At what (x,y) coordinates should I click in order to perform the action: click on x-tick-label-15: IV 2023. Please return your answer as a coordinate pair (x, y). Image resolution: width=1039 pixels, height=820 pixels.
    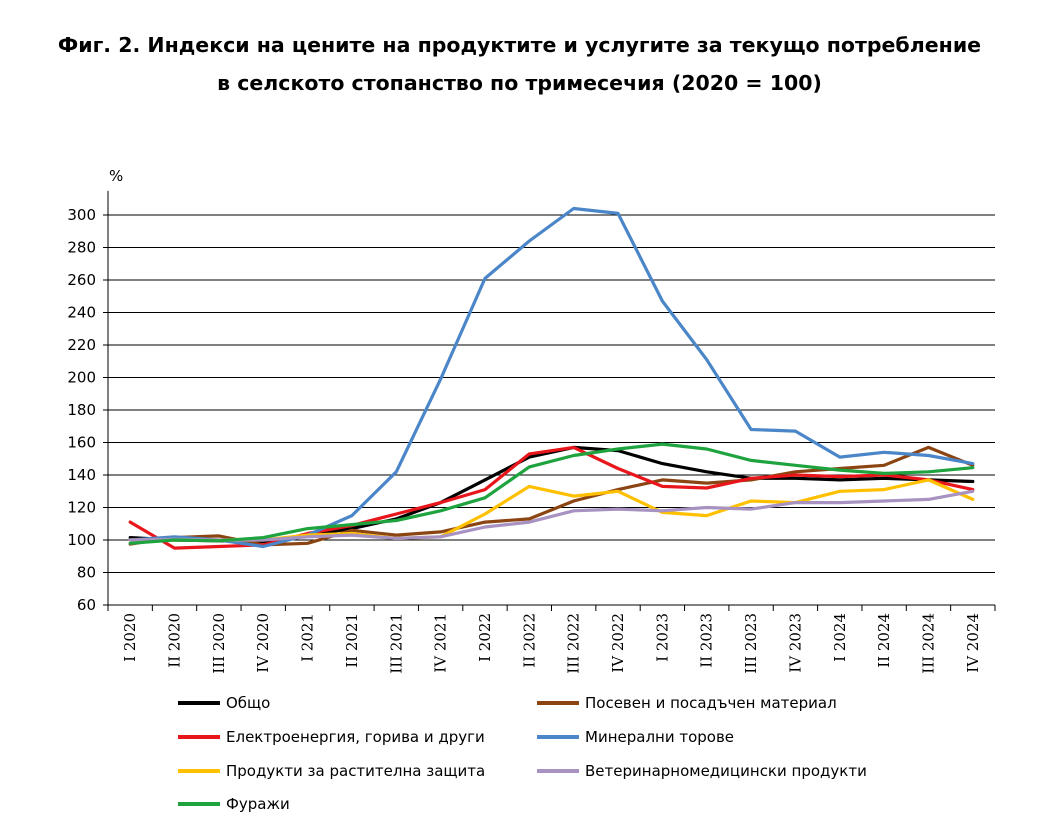
    Looking at the image, I should click on (795, 643).